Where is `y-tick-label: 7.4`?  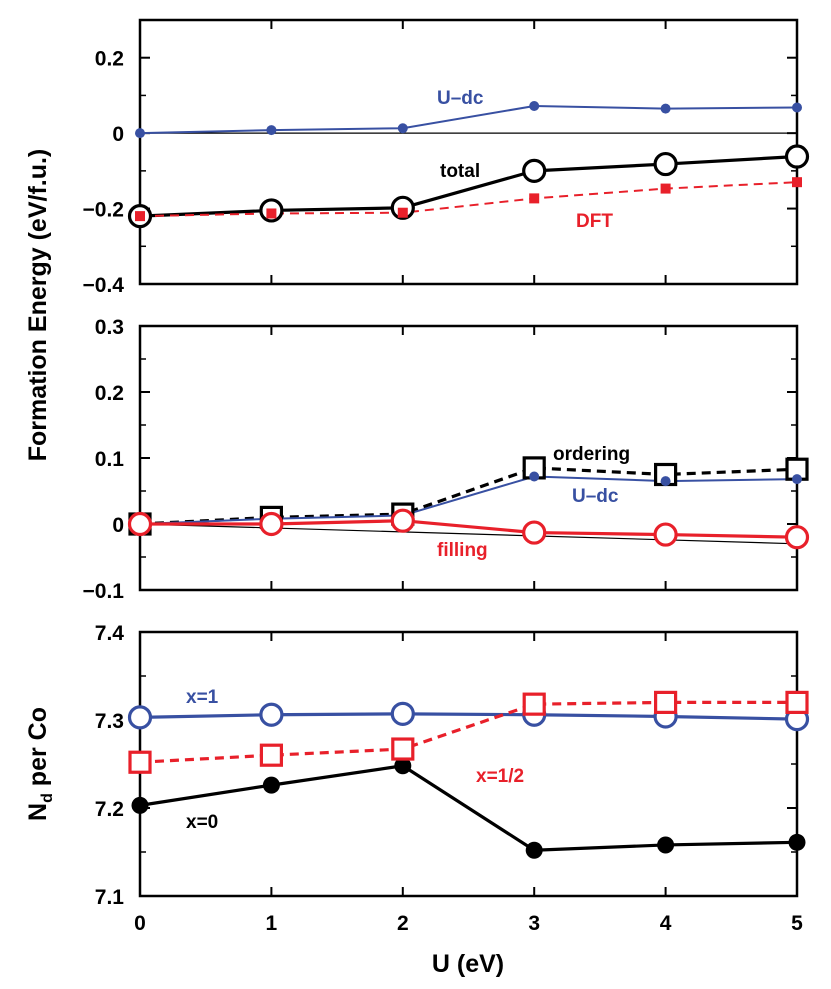 y-tick-label: 7.4 is located at coordinates (110, 633).